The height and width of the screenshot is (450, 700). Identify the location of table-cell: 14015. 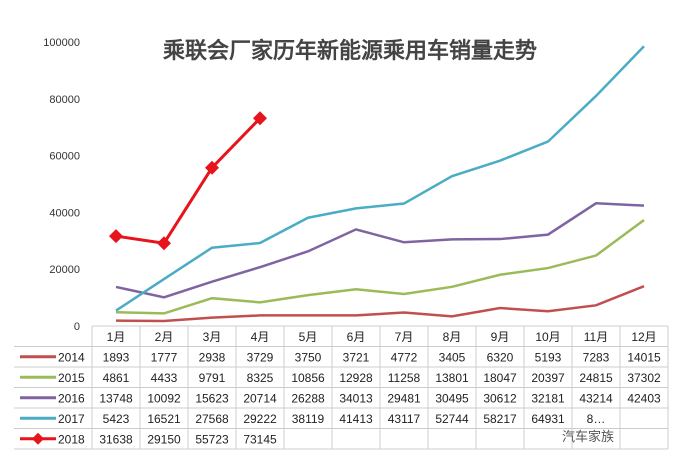
(644, 358).